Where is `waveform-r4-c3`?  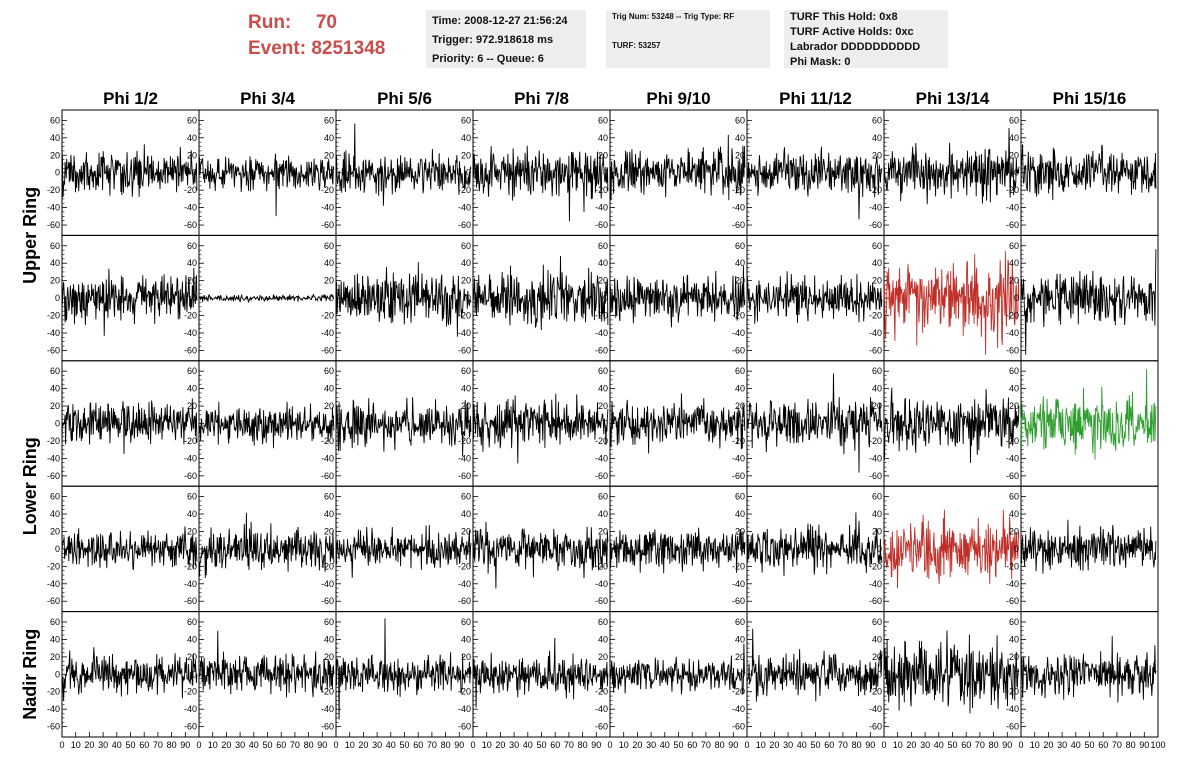 waveform-r4-c3 is located at coordinates (403, 551).